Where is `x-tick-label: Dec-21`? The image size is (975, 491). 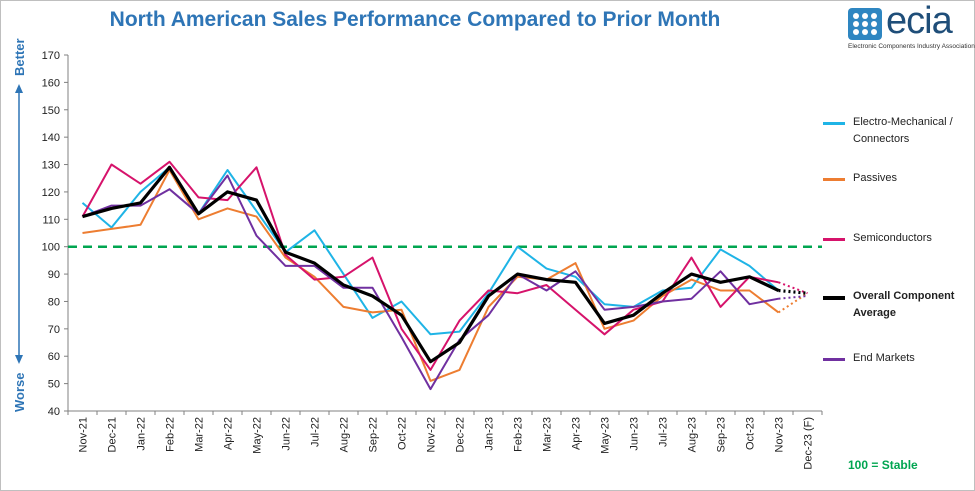 x-tick-label: Dec-21 is located at coordinates (113, 434).